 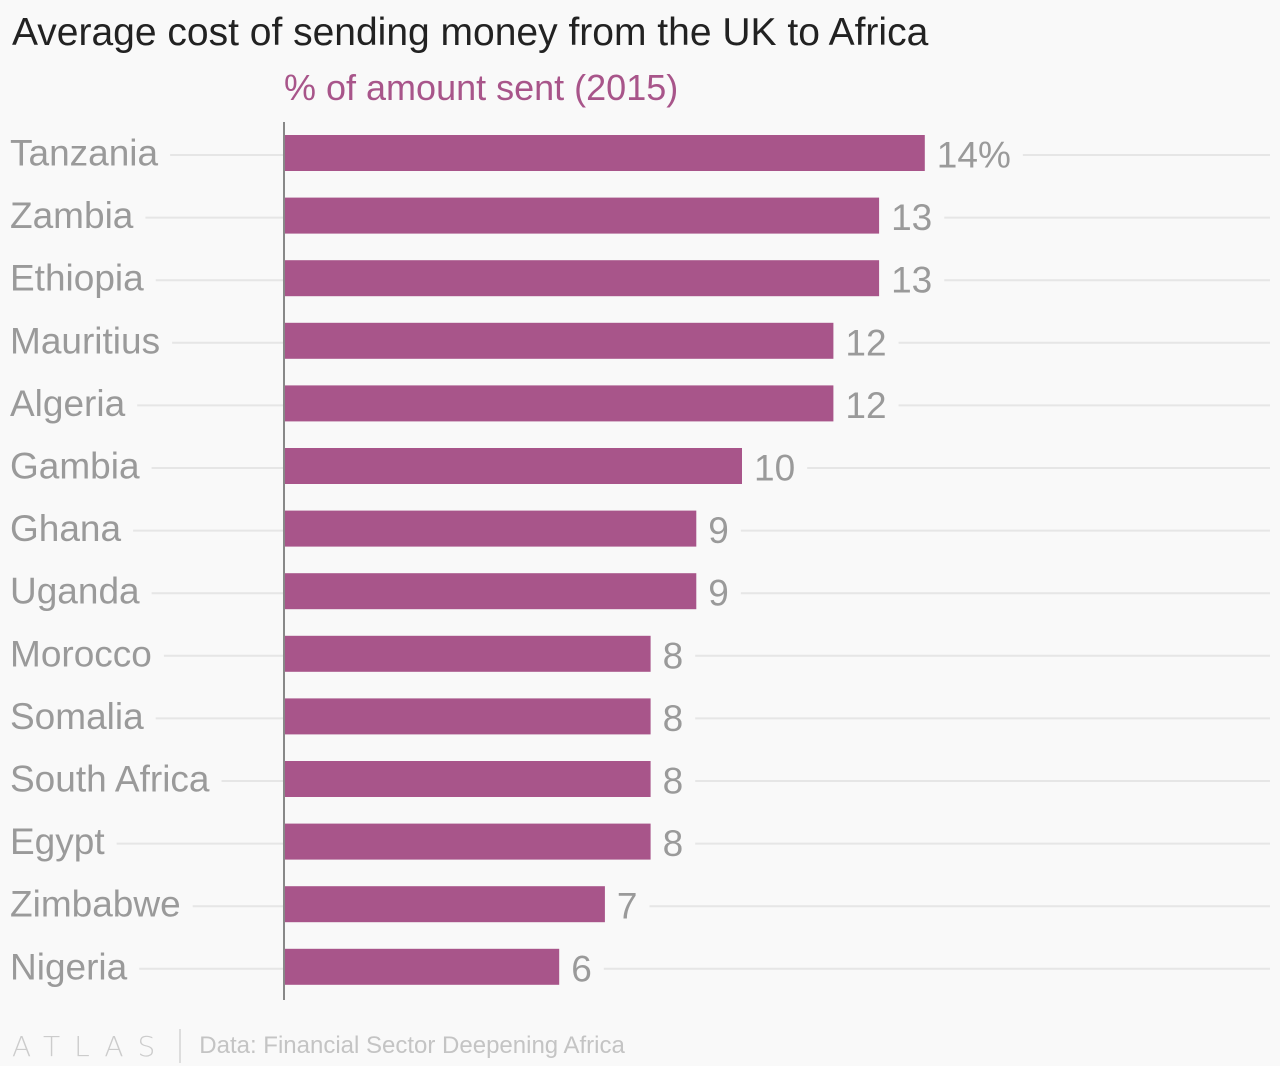 I want to click on category-label: Morocco, so click(x=81, y=653).